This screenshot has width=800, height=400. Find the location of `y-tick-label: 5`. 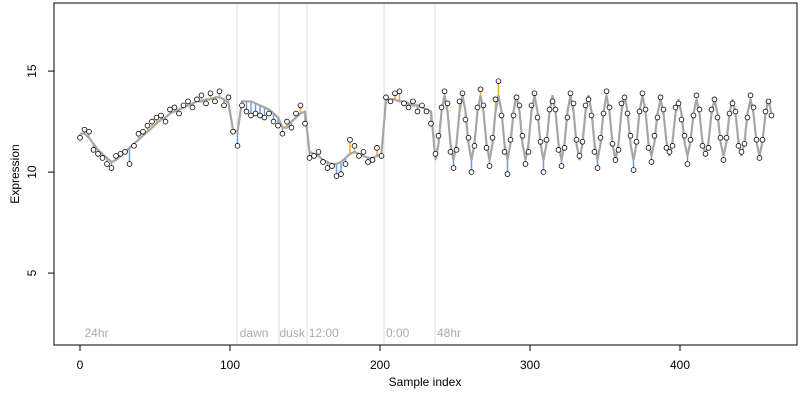

y-tick-label: 5 is located at coordinates (32, 272).